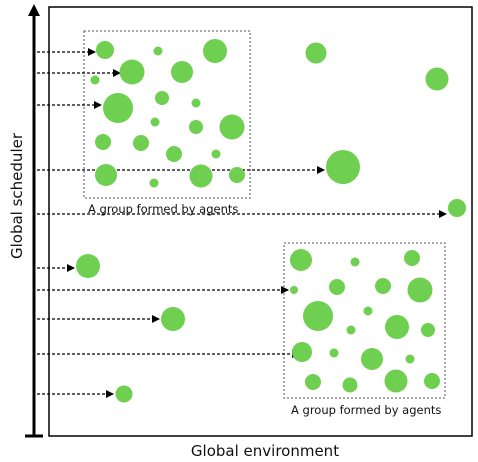  I want to click on y-axis-label: Global scheduler, so click(17, 195).